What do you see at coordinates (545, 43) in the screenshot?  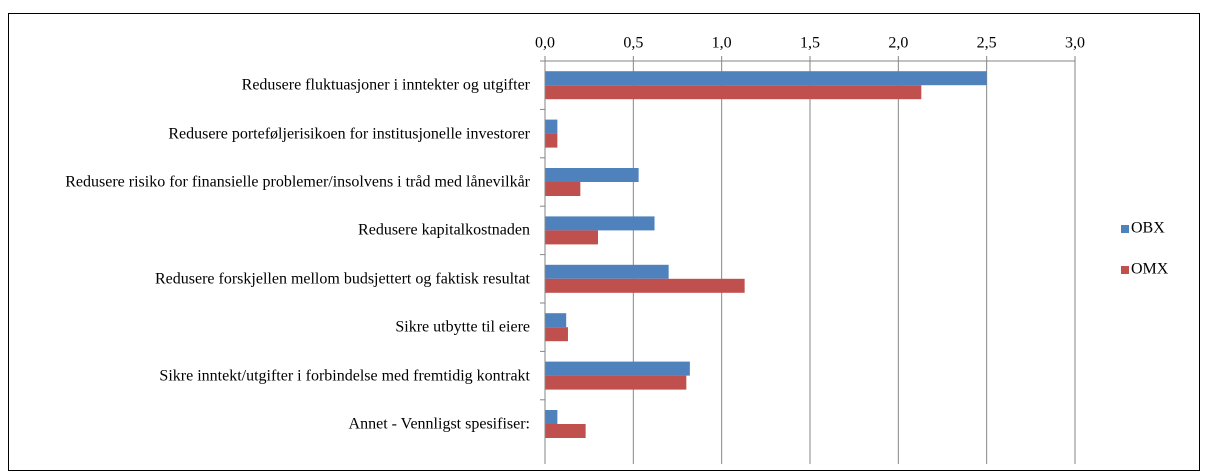 I see `x-tick-label: 0,0` at bounding box center [545, 43].